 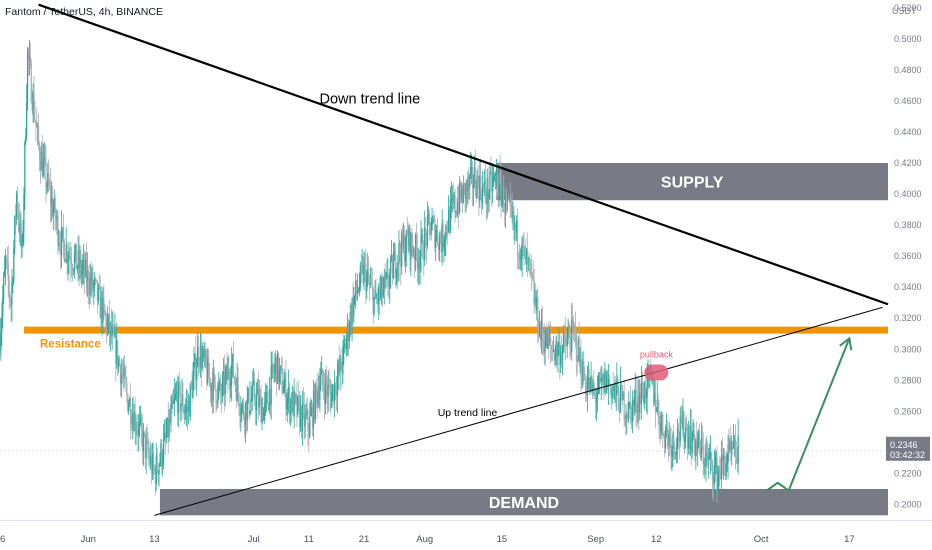 What do you see at coordinates (656, 372) in the screenshot?
I see `pullback-marker` at bounding box center [656, 372].